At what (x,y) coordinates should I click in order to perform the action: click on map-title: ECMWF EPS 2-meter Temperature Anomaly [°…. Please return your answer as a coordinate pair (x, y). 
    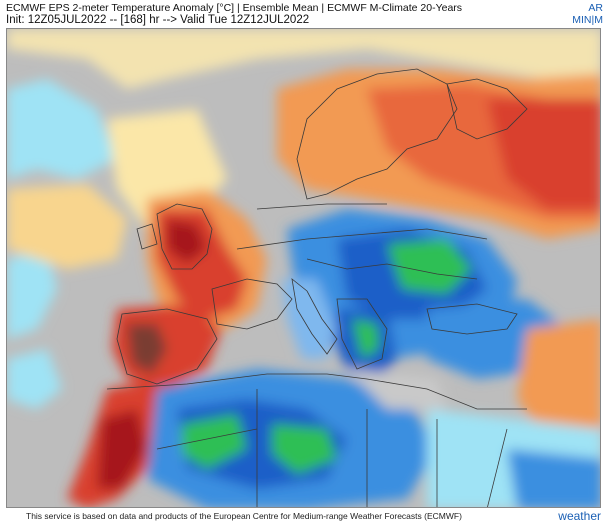
    Looking at the image, I should click on (234, 8).